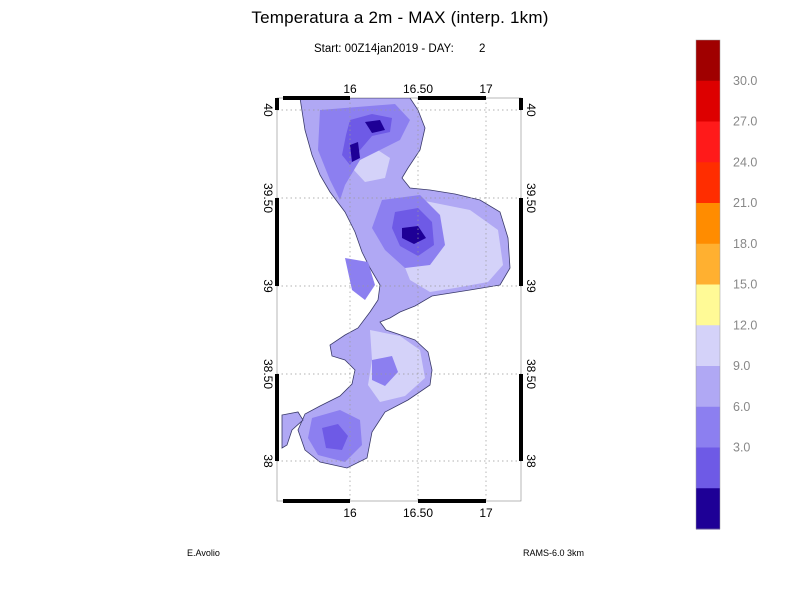  I want to click on lon-label-top: 16, so click(350, 89).